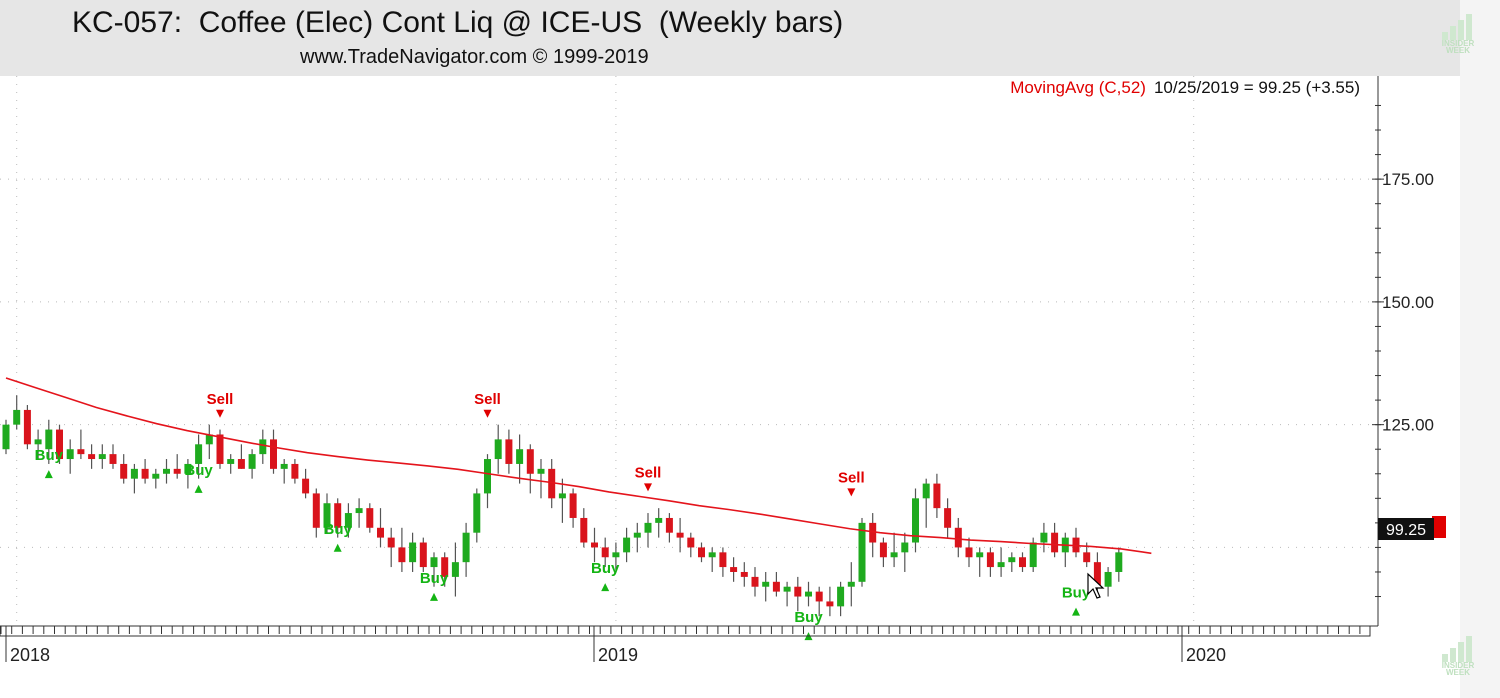  What do you see at coordinates (1458, 652) in the screenshot?
I see `insider-week-logo-bottom: INSIDER WEEK` at bounding box center [1458, 652].